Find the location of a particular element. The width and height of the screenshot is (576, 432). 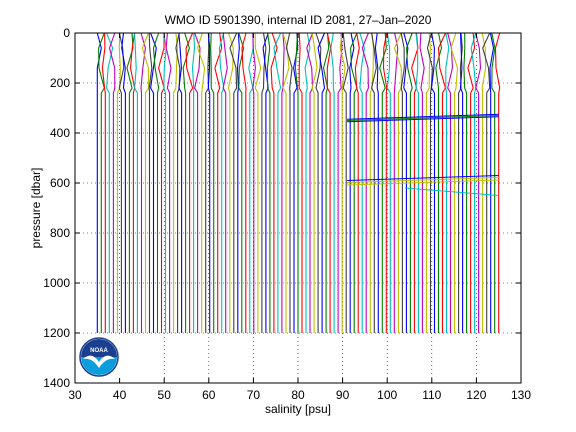

x-axis-label: salinity [psu] is located at coordinates (298, 409).